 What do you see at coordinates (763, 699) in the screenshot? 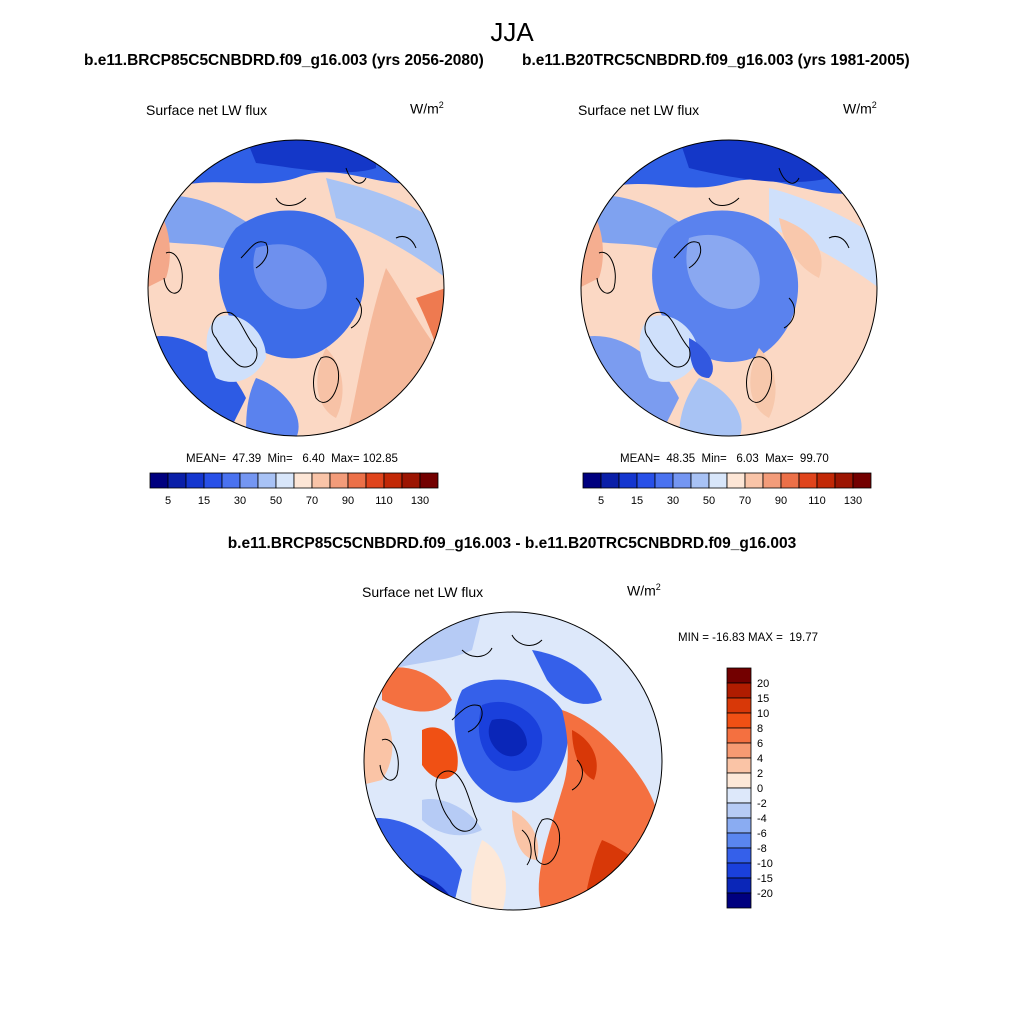
I see `diff-colorbar-tick-label: 15` at bounding box center [763, 699].